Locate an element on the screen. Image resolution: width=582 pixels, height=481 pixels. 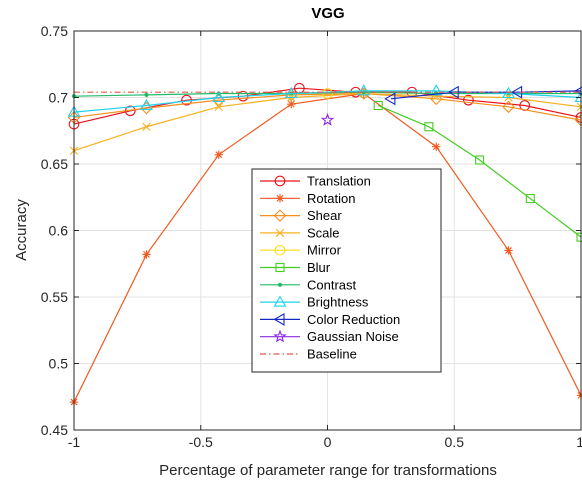
y-tick-label: 0.6 is located at coordinates (59, 231).